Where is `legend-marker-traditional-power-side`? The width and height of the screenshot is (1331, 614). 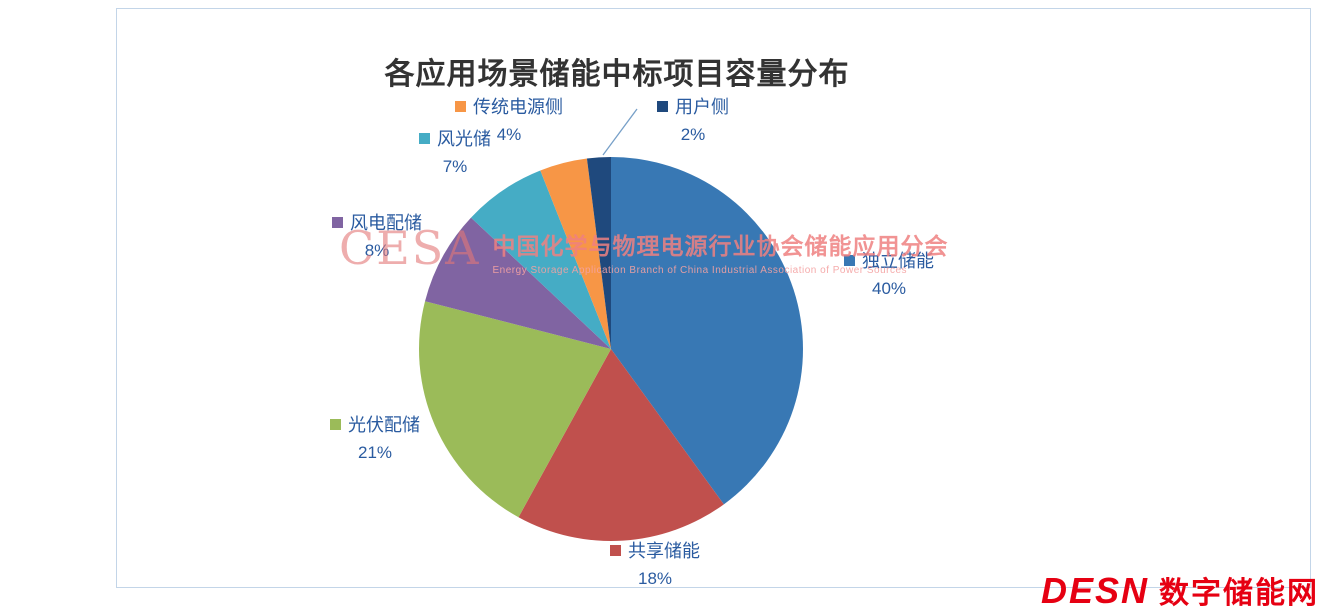 legend-marker-traditional-power-side is located at coordinates (460, 106).